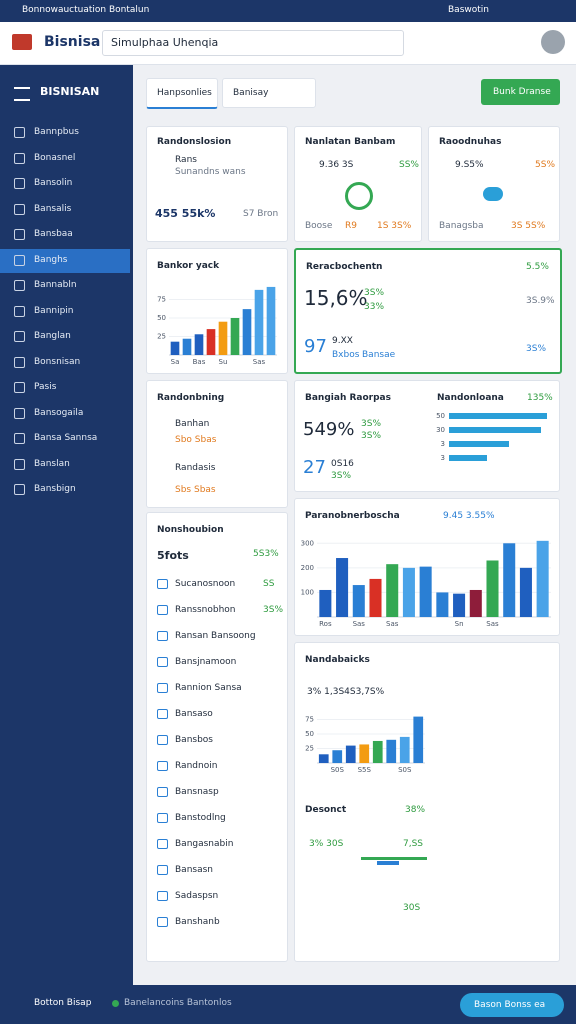 This screenshot has width=576, height=1024. Describe the element at coordinates (512, 1005) in the screenshot. I see `bottom-button: Bason Bonss ea` at that location.